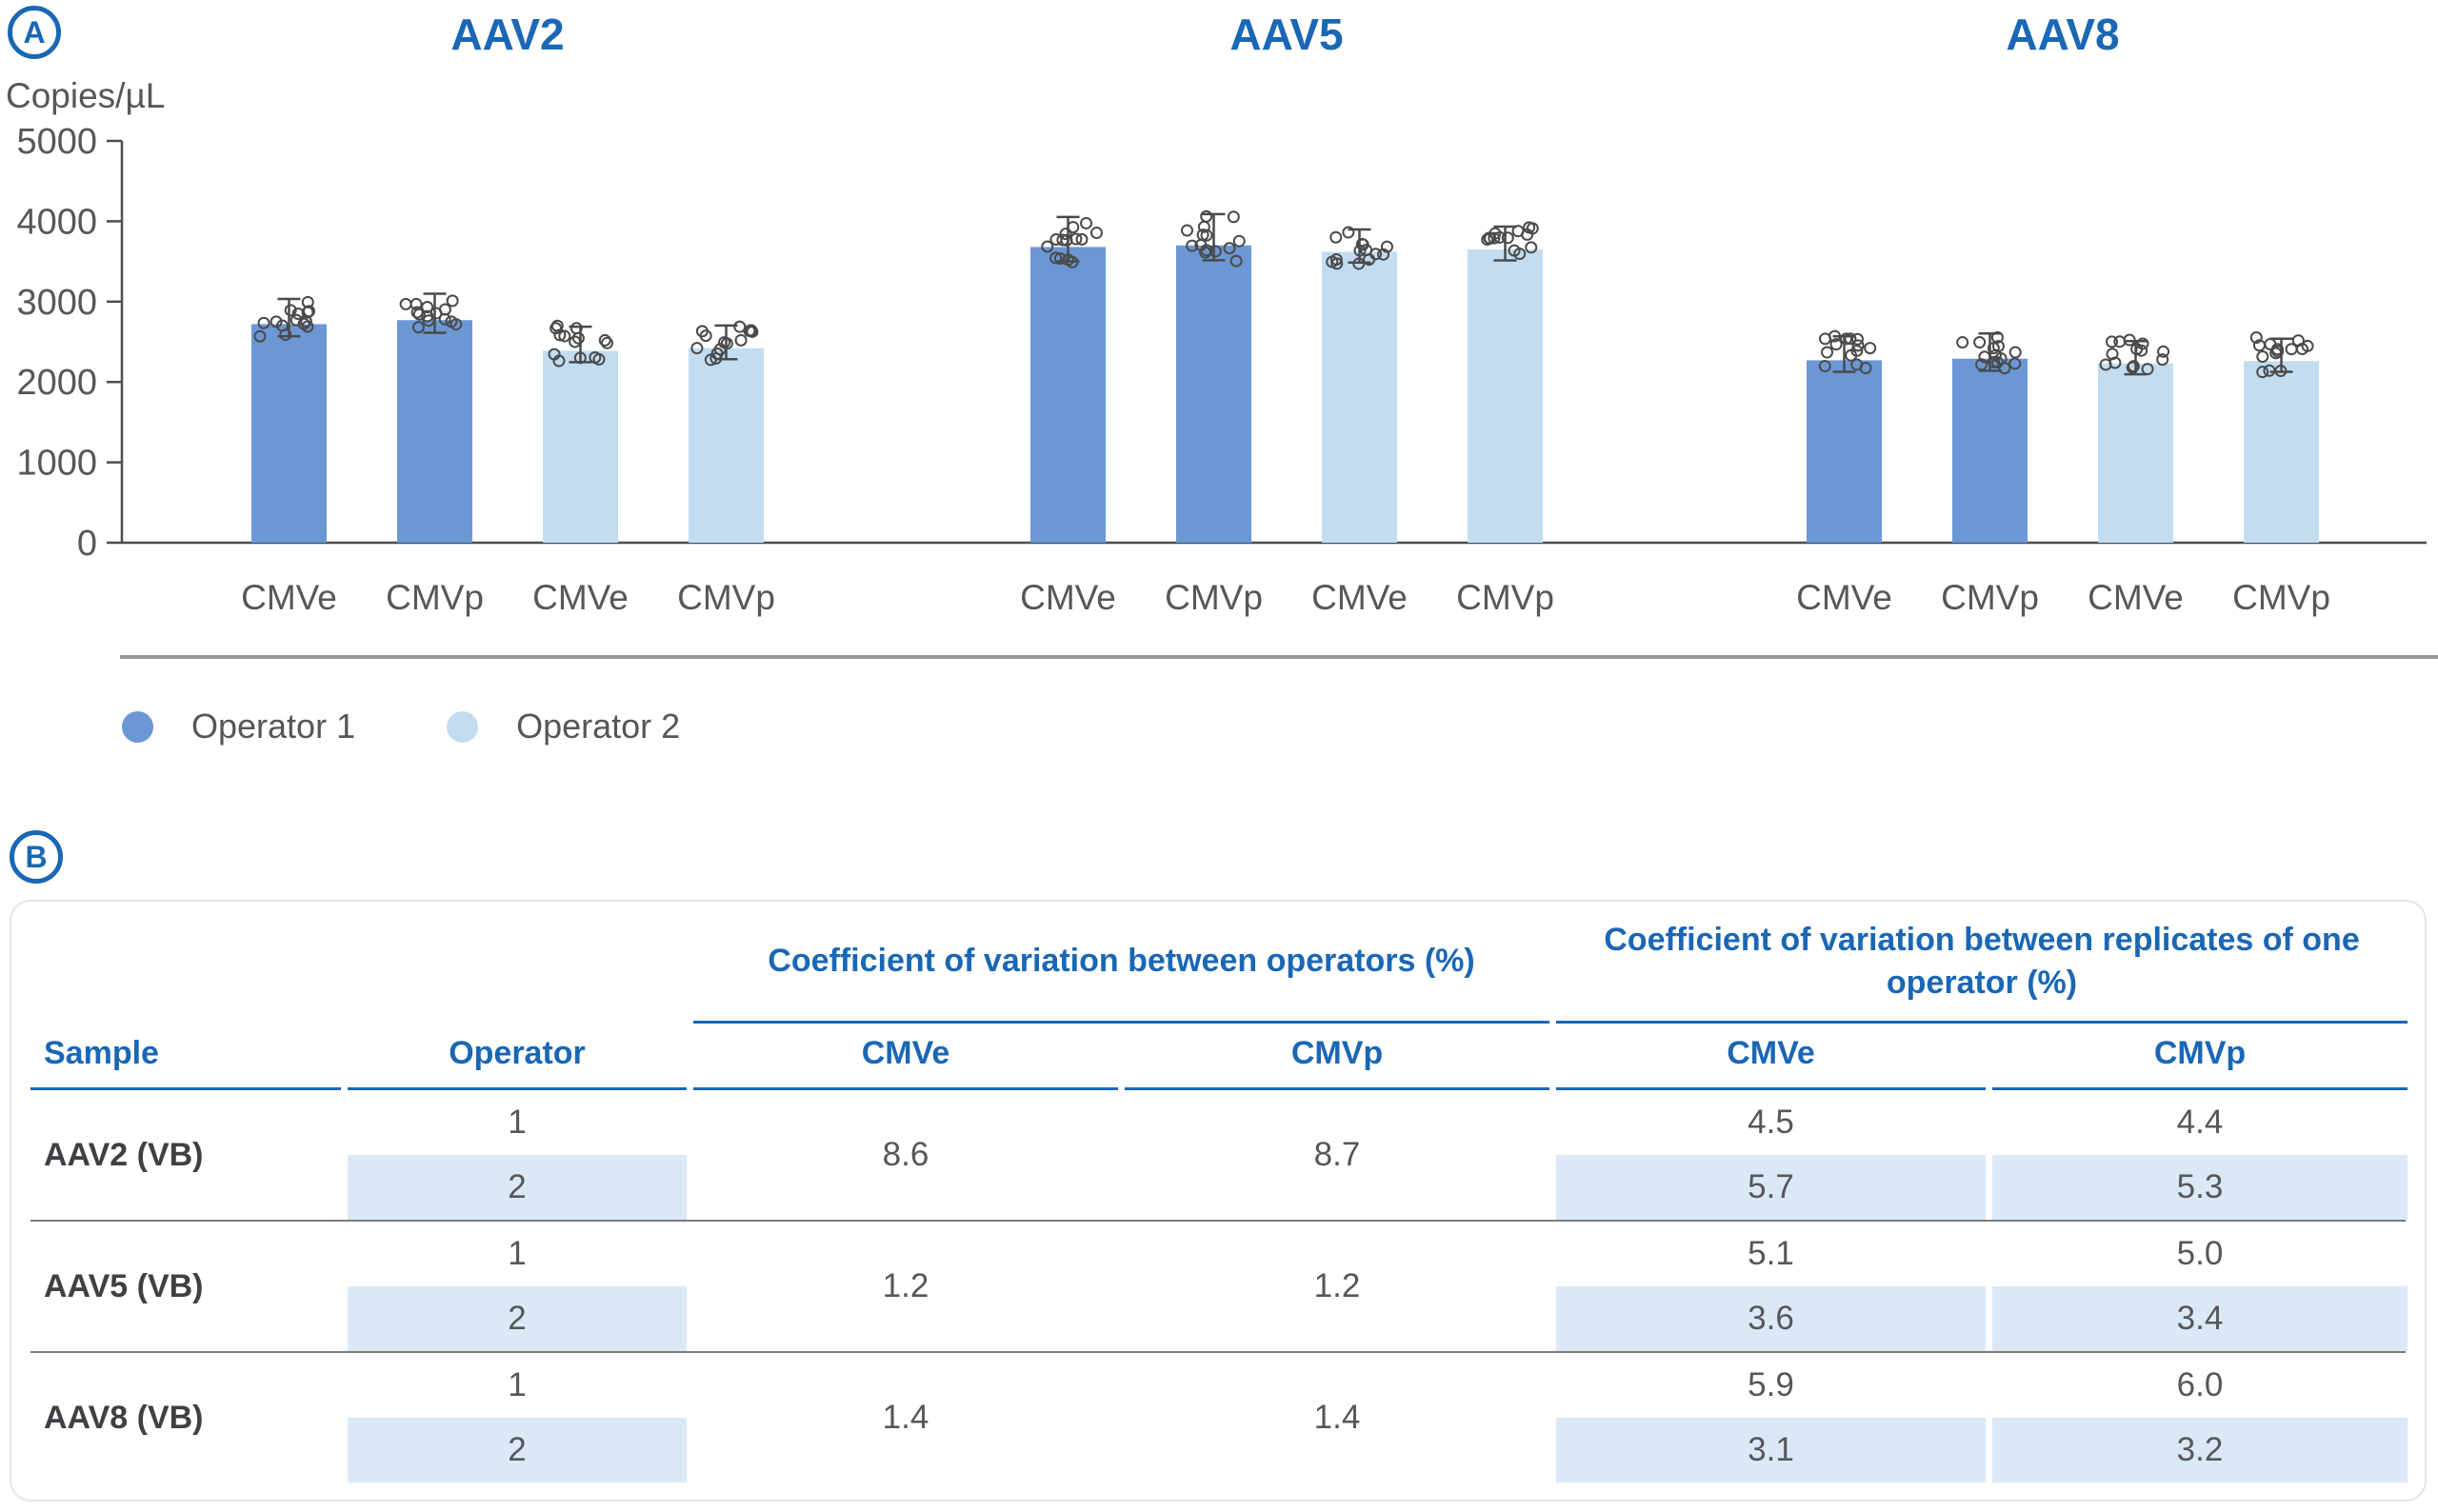  What do you see at coordinates (1359, 397) in the screenshot?
I see `bar-aav5-cmve-op2` at bounding box center [1359, 397].